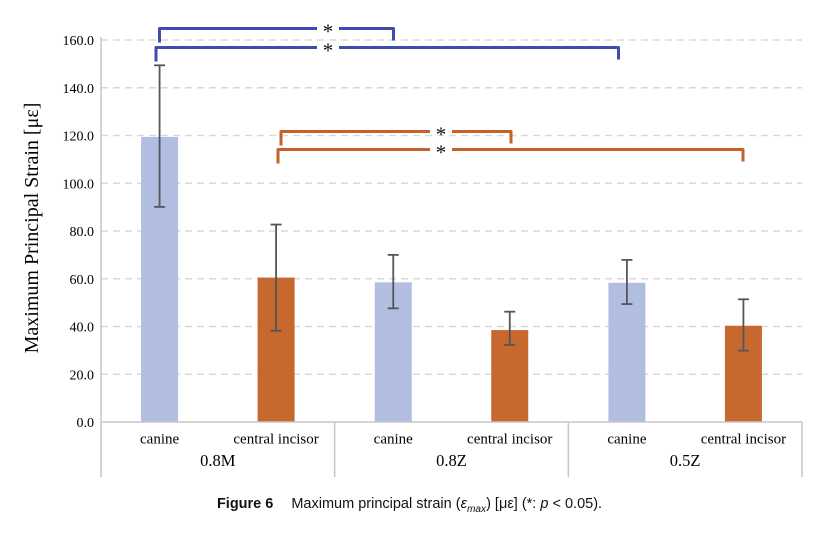 The width and height of the screenshot is (819, 535). I want to click on group-label: 0.8Z, so click(451, 460).